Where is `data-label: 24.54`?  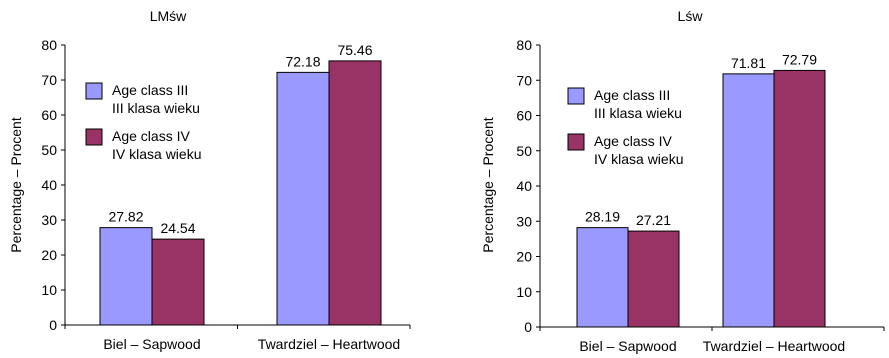
data-label: 24.54 is located at coordinates (177, 228).